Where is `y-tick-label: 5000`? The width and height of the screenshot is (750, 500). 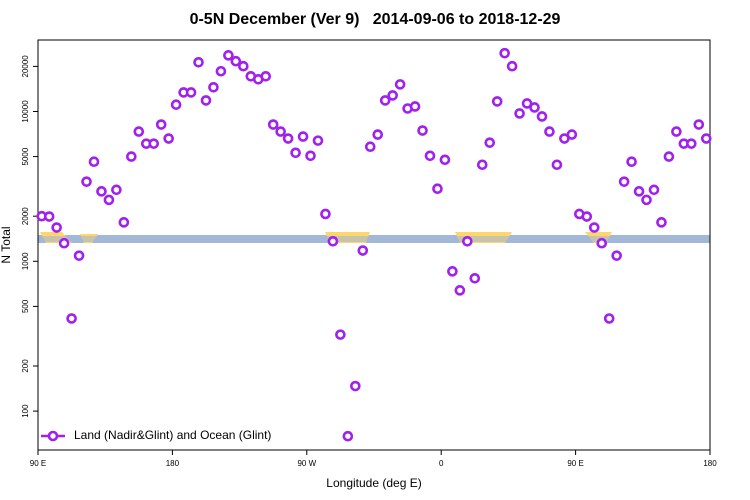
y-tick-label: 5000 is located at coordinates (25, 156).